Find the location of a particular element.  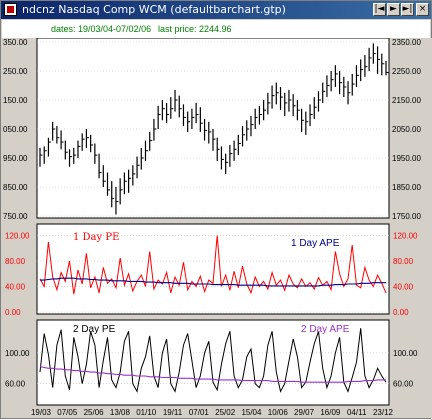

x-tick-label: 16/09 is located at coordinates (330, 412).